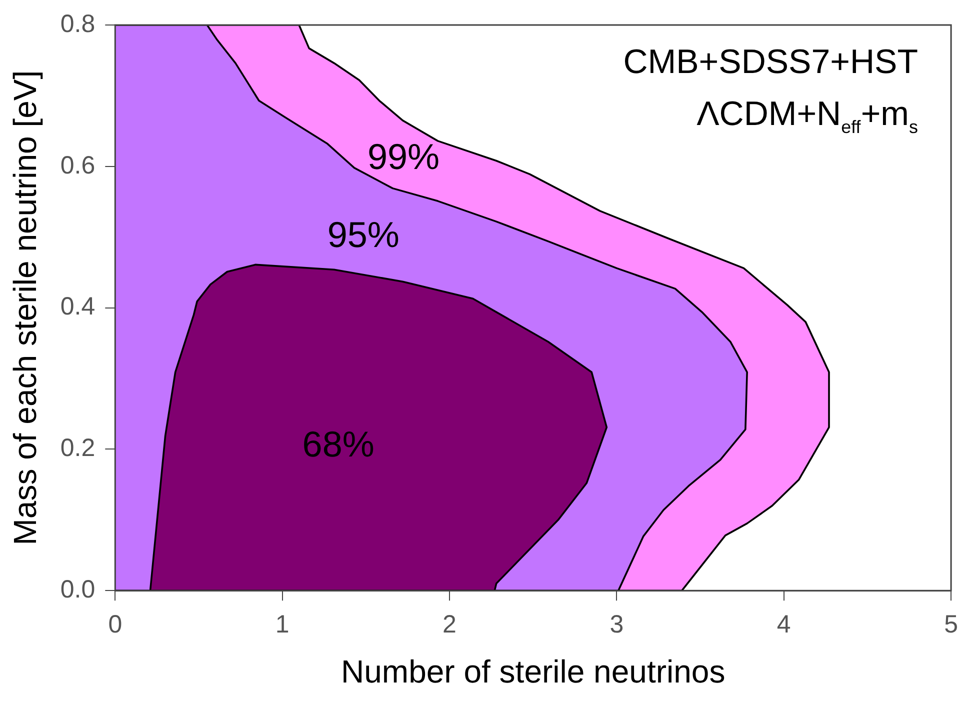 The height and width of the screenshot is (703, 968). Describe the element at coordinates (807, 116) in the screenshot. I see `annotation: ΛCDM+N$_{eff}$+m$_{s}$` at that location.